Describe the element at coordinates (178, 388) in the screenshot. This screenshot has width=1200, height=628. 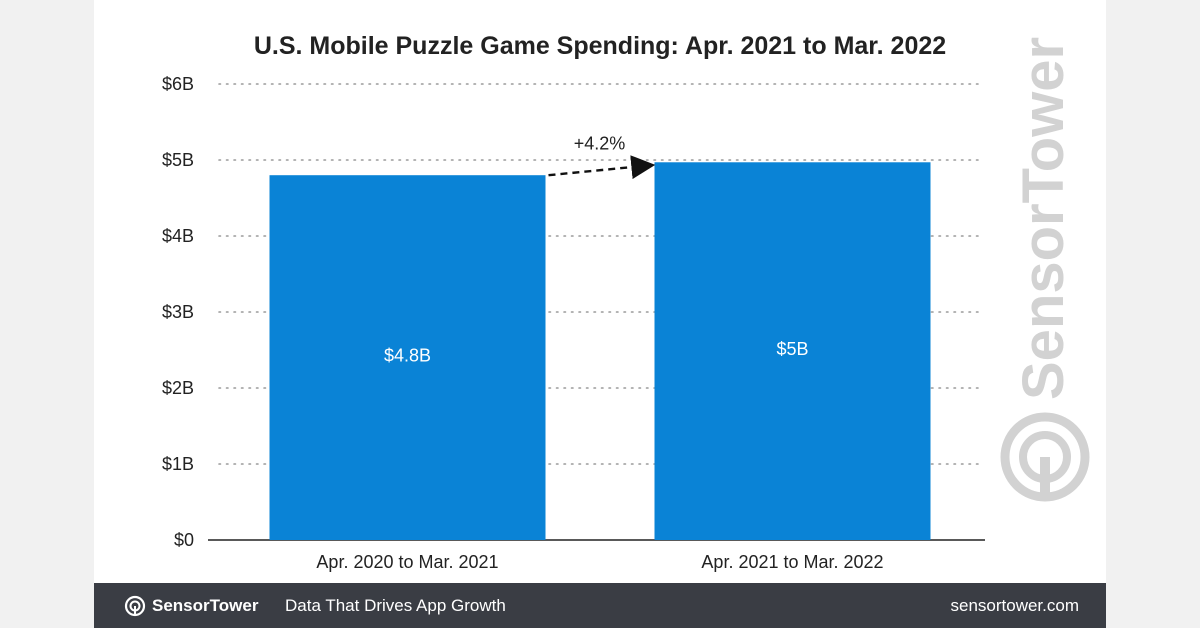
I see `y-tick-label: $2B` at that location.